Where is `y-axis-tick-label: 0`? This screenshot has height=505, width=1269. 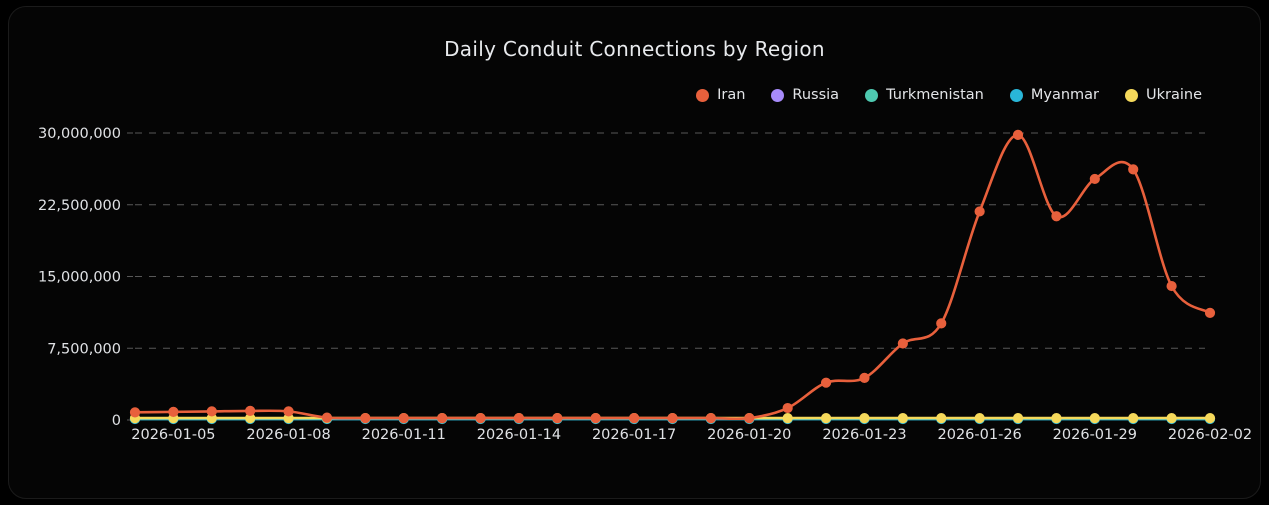
y-axis-tick-label: 0 is located at coordinates (116, 421).